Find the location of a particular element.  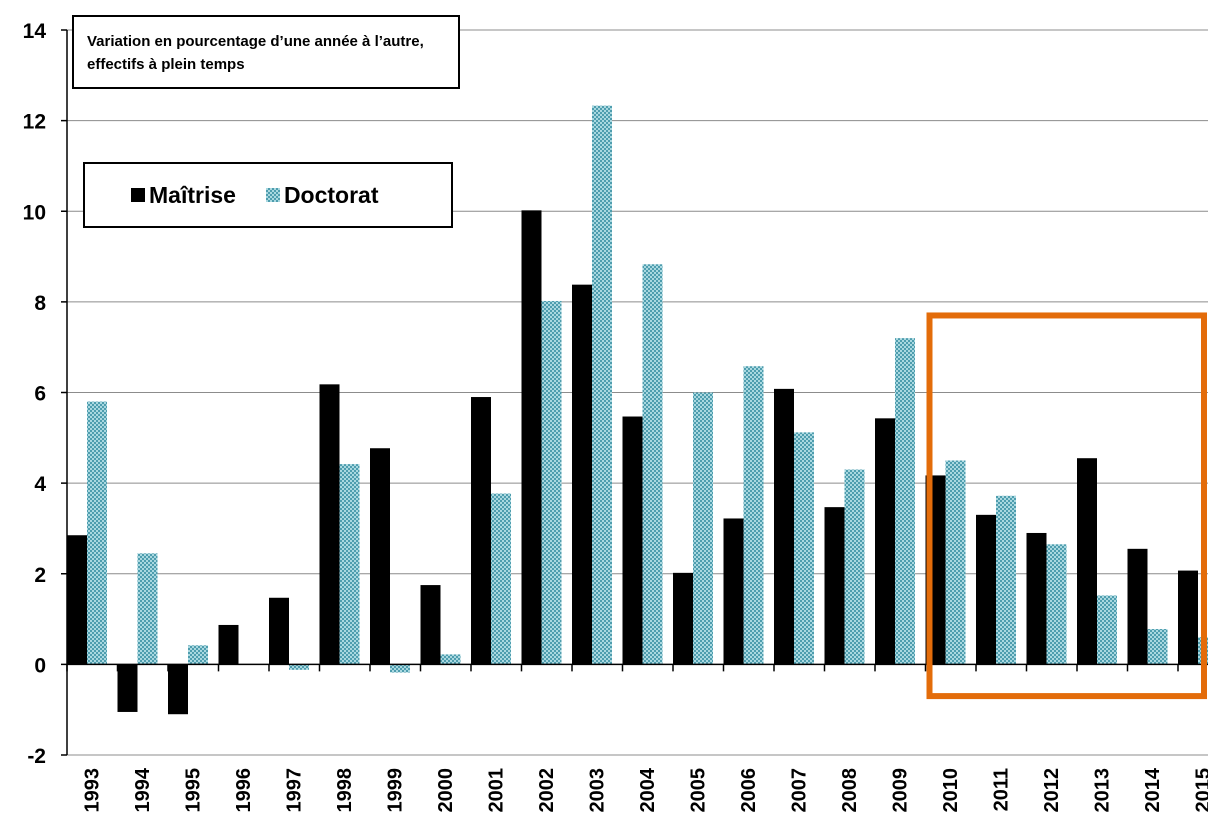

x-tick-label: 2009 is located at coordinates (900, 790).